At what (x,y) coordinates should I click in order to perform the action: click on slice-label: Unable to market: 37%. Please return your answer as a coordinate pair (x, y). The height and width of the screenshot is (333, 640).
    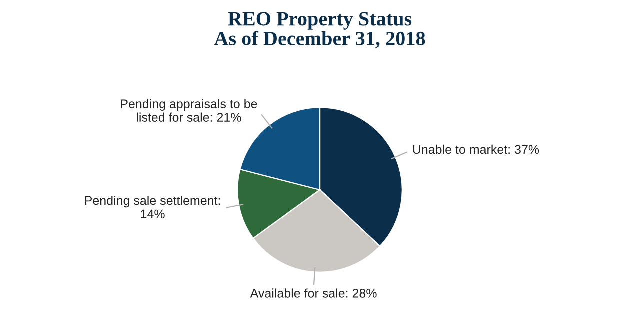
    Looking at the image, I should click on (476, 149).